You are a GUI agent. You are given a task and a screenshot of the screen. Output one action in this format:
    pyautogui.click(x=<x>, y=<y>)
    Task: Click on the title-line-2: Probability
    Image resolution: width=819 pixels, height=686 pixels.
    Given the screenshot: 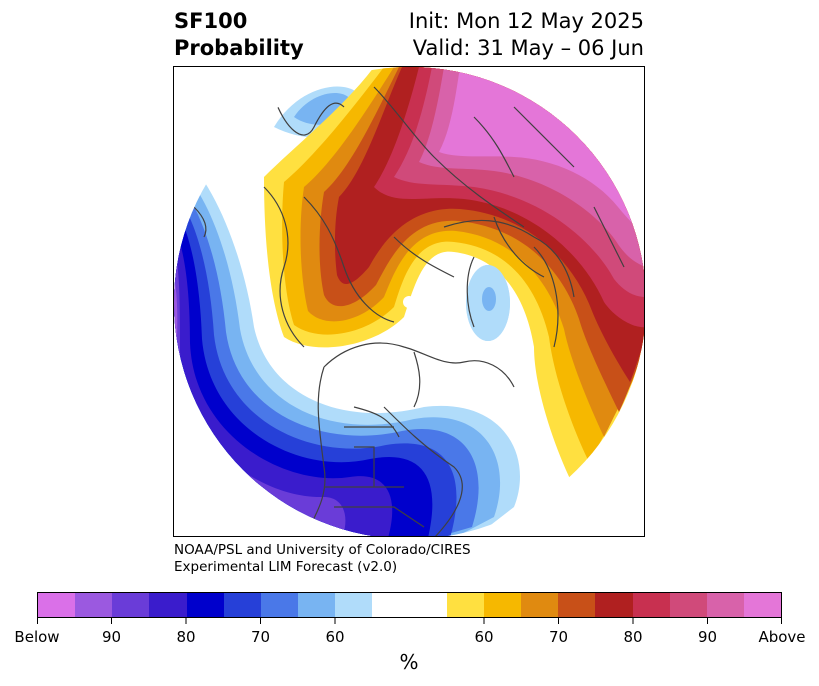 What is the action you would take?
    pyautogui.click(x=239, y=48)
    